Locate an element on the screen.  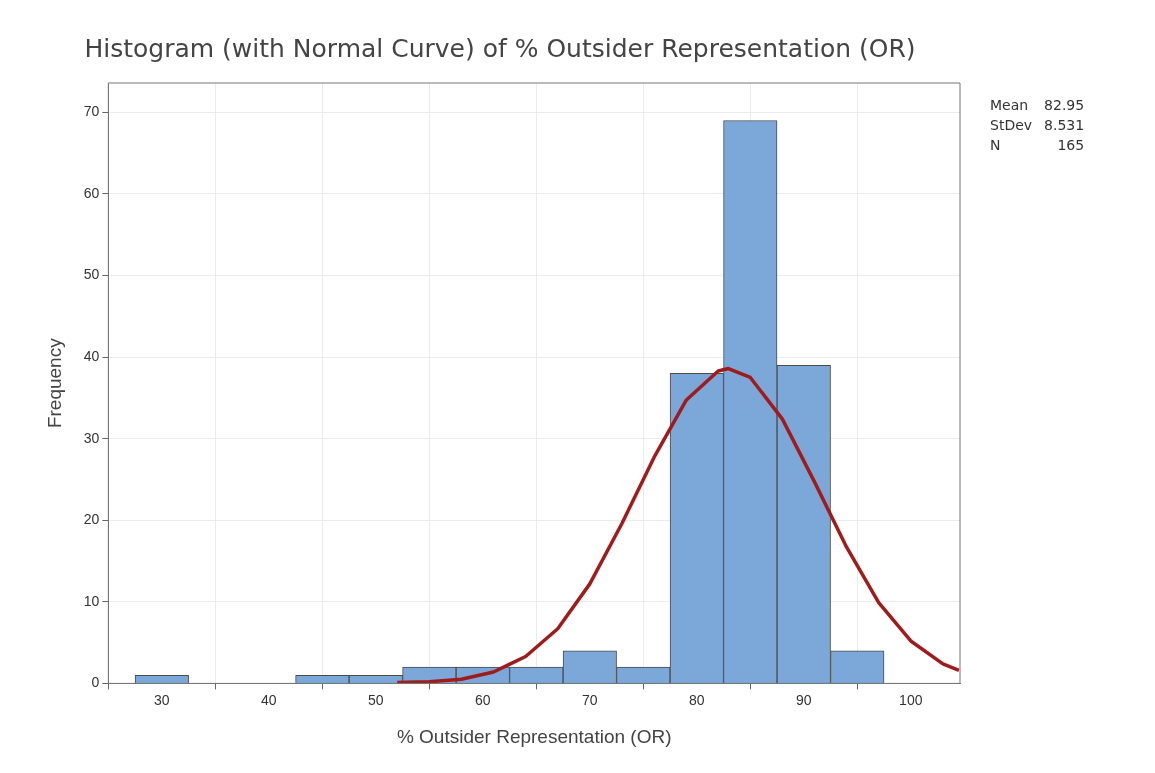
x-tick-label: 70 is located at coordinates (590, 699).